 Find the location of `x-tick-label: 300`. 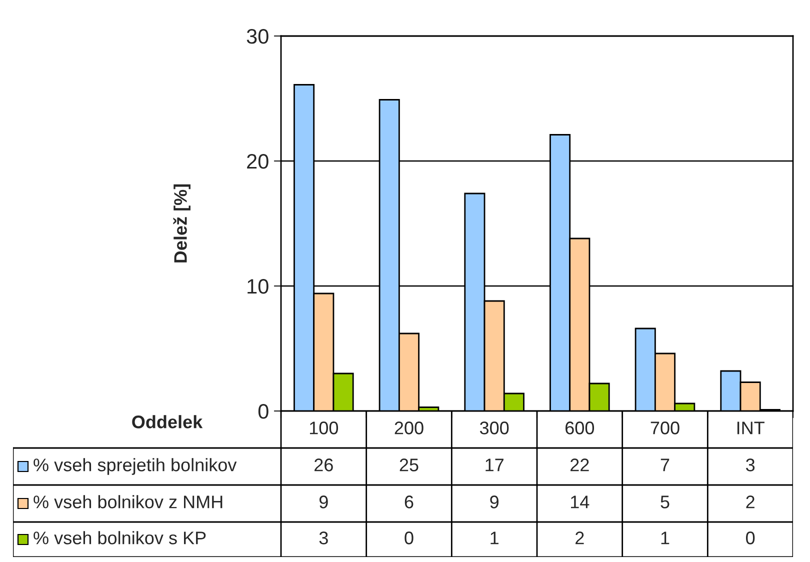

x-tick-label: 300 is located at coordinates (494, 428).